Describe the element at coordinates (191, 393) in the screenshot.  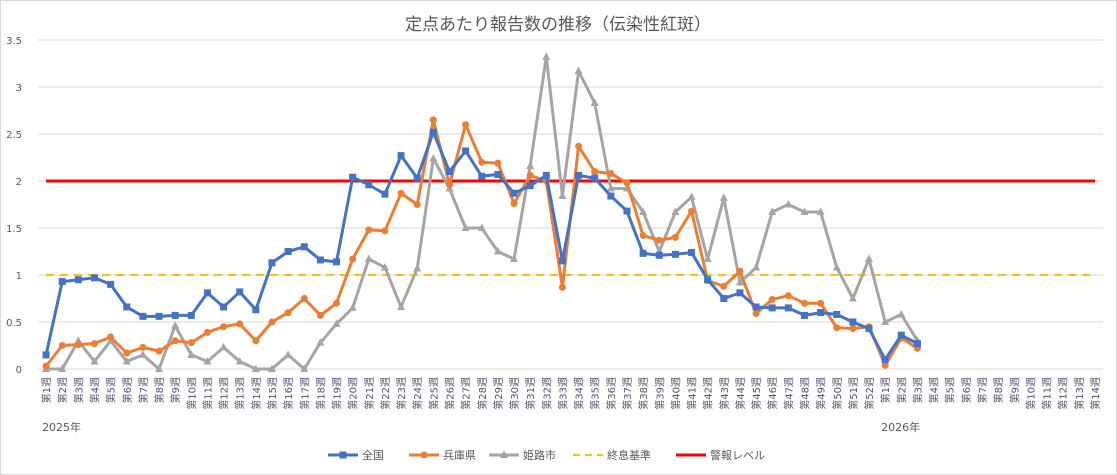
I see `x-tick-label: 第10週` at that location.